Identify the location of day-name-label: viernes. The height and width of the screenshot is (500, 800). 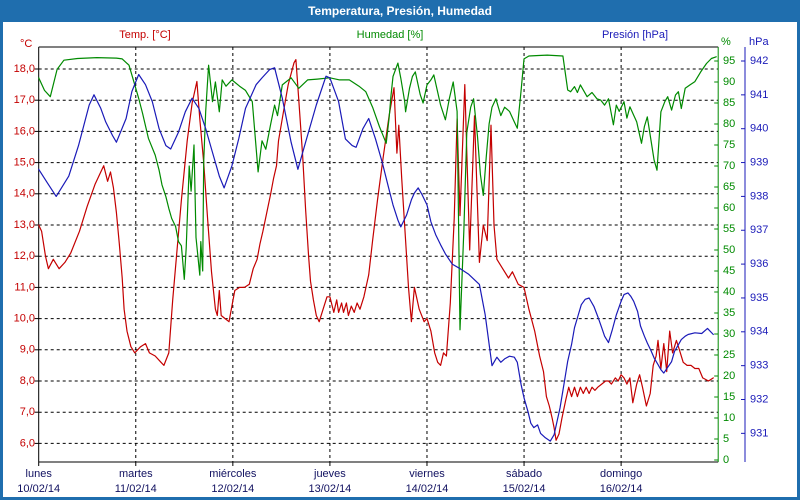
(427, 474).